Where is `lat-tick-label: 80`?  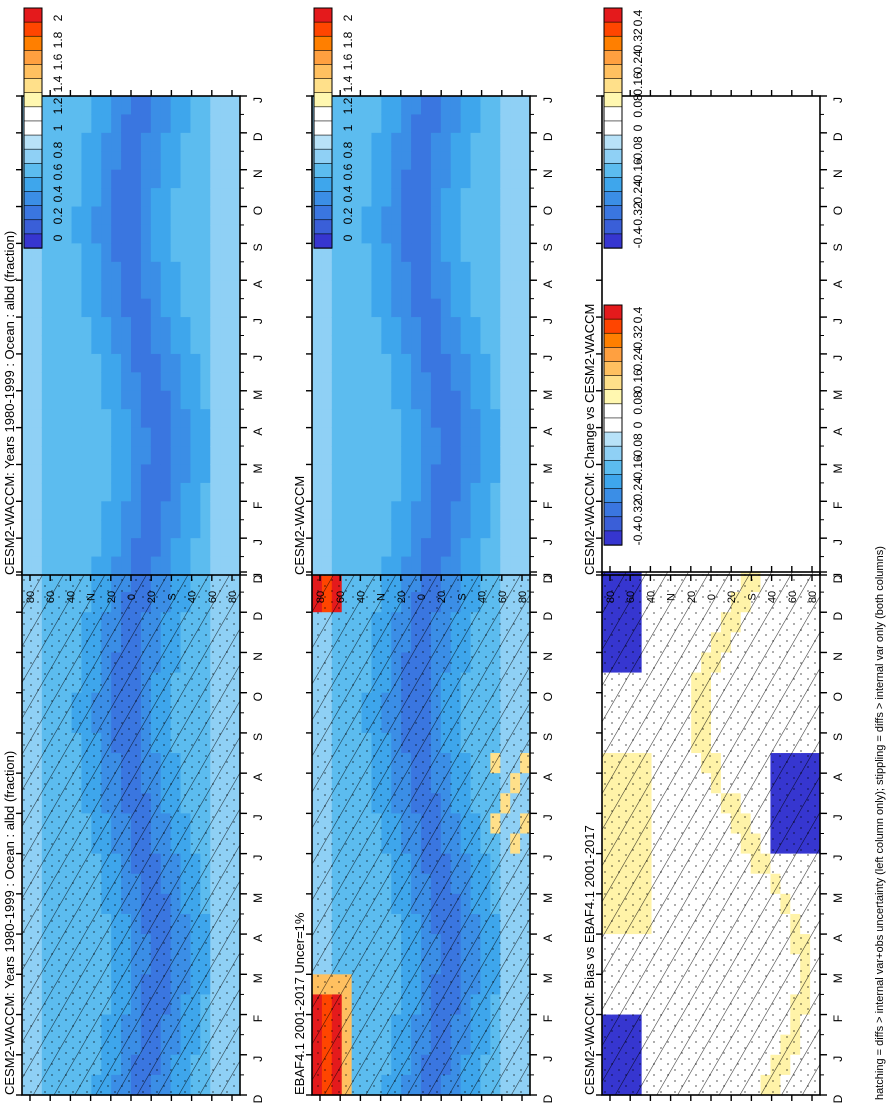
lat-tick-label: 80 is located at coordinates (611, 597).